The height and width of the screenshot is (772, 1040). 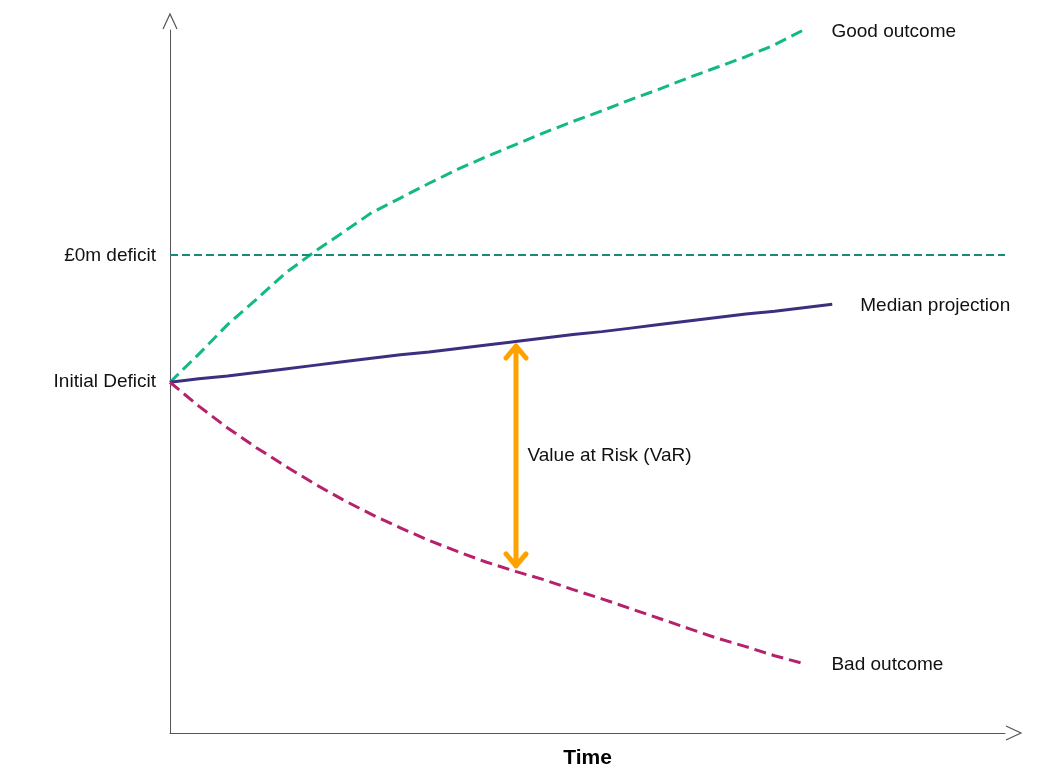 I want to click on x-axis-title: Time, so click(x=587, y=756).